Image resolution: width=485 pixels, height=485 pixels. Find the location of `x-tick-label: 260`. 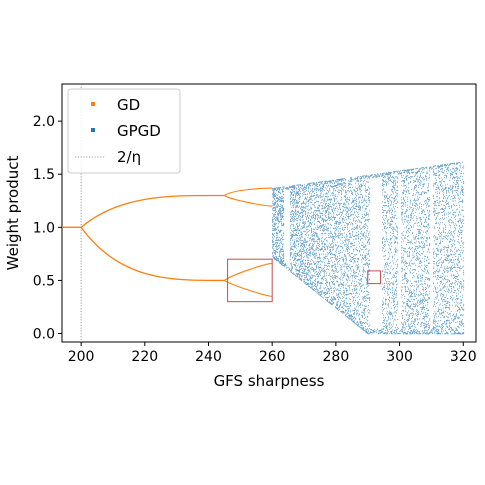

x-tick-label: 260 is located at coordinates (272, 357).